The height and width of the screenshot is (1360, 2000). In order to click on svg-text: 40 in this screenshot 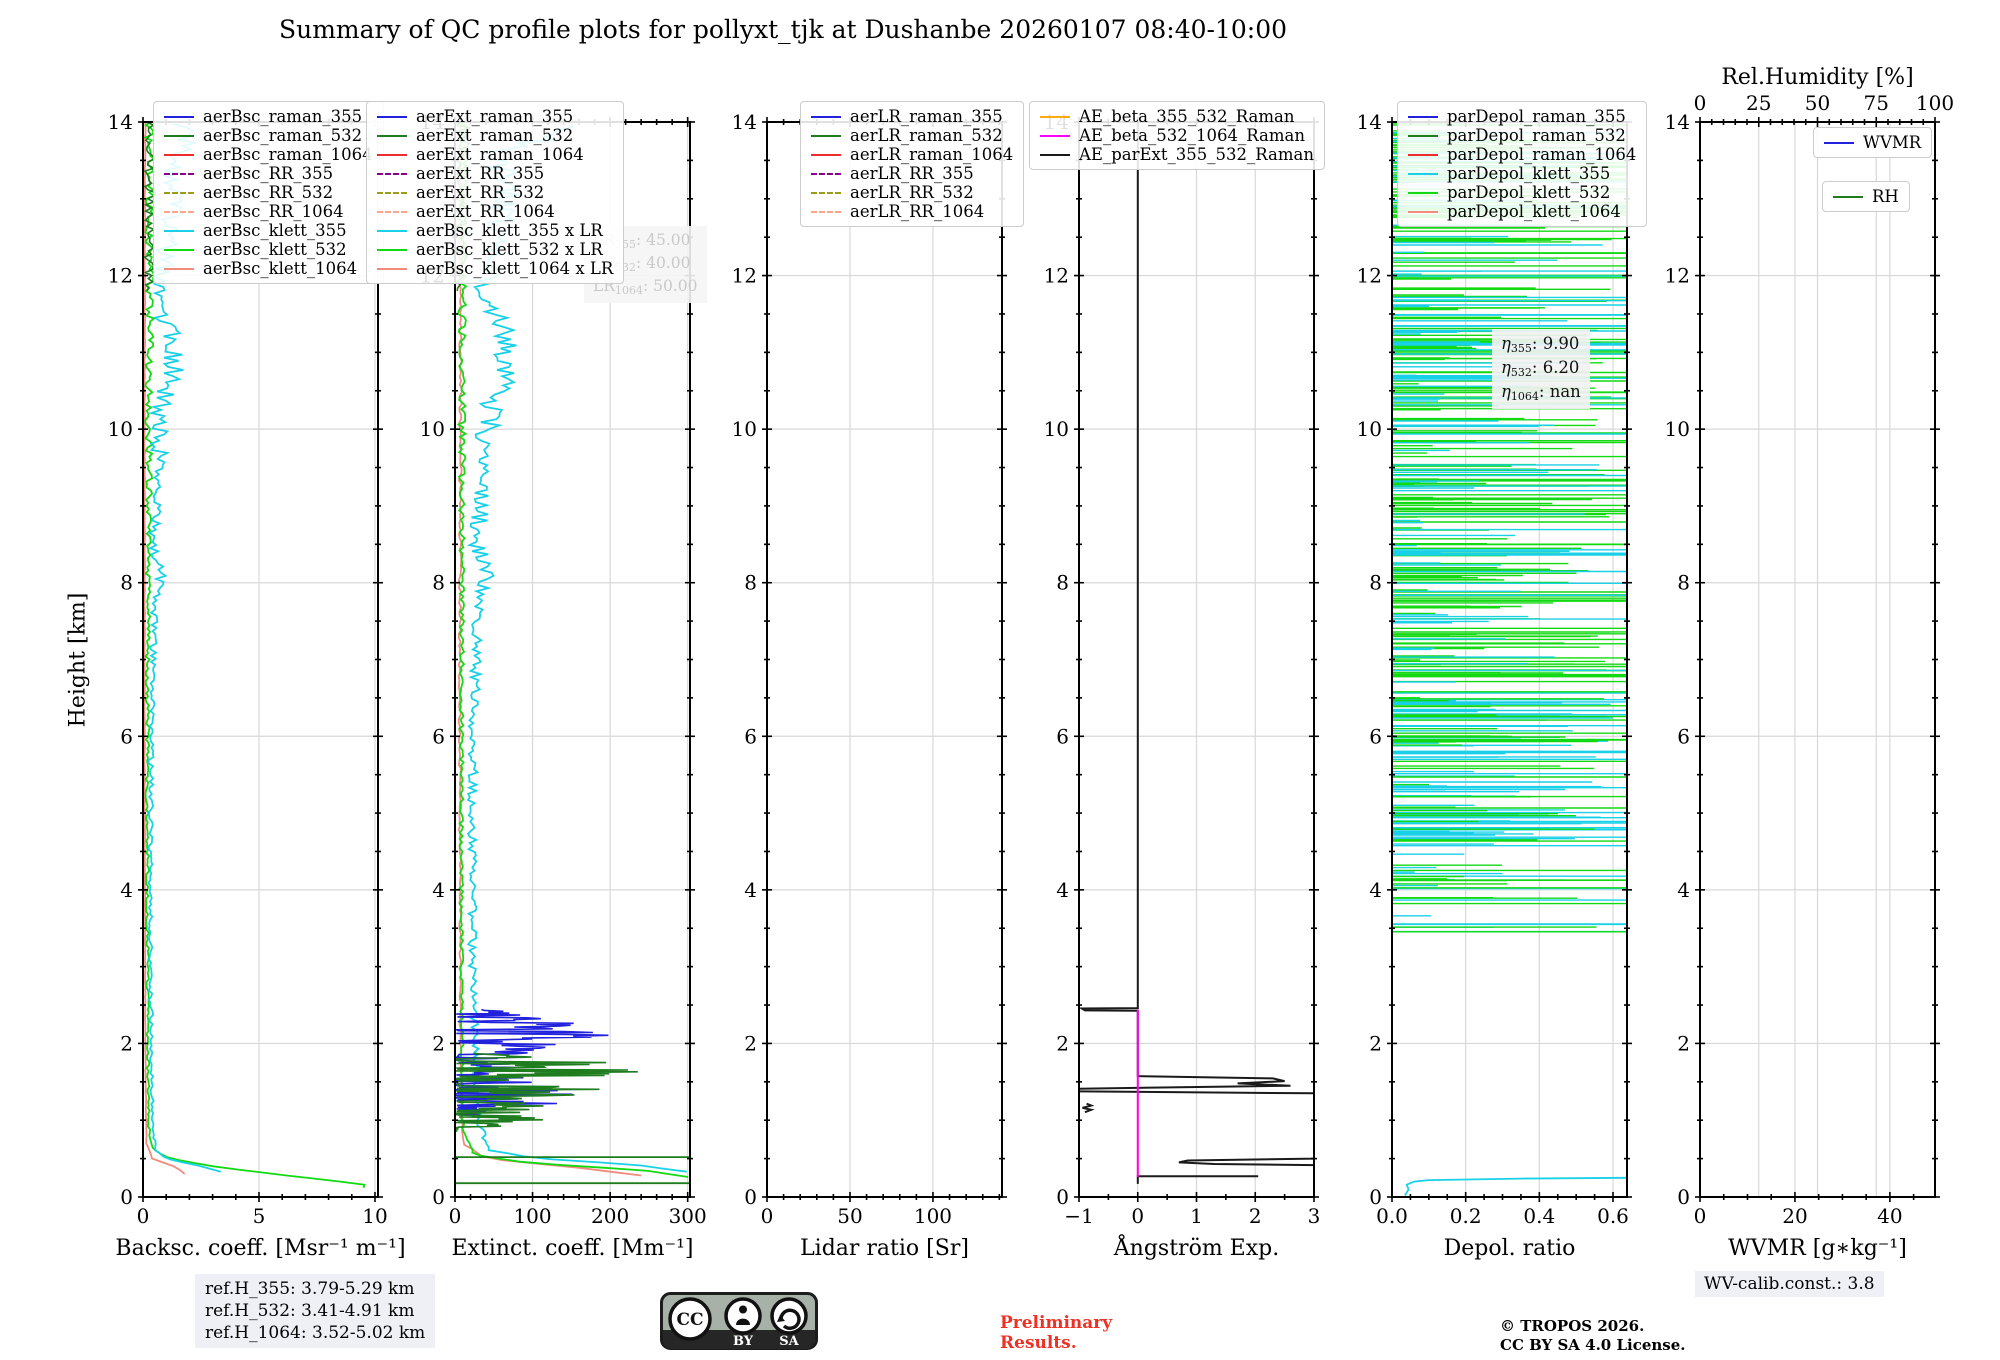, I will do `click(1889, 1216)`.